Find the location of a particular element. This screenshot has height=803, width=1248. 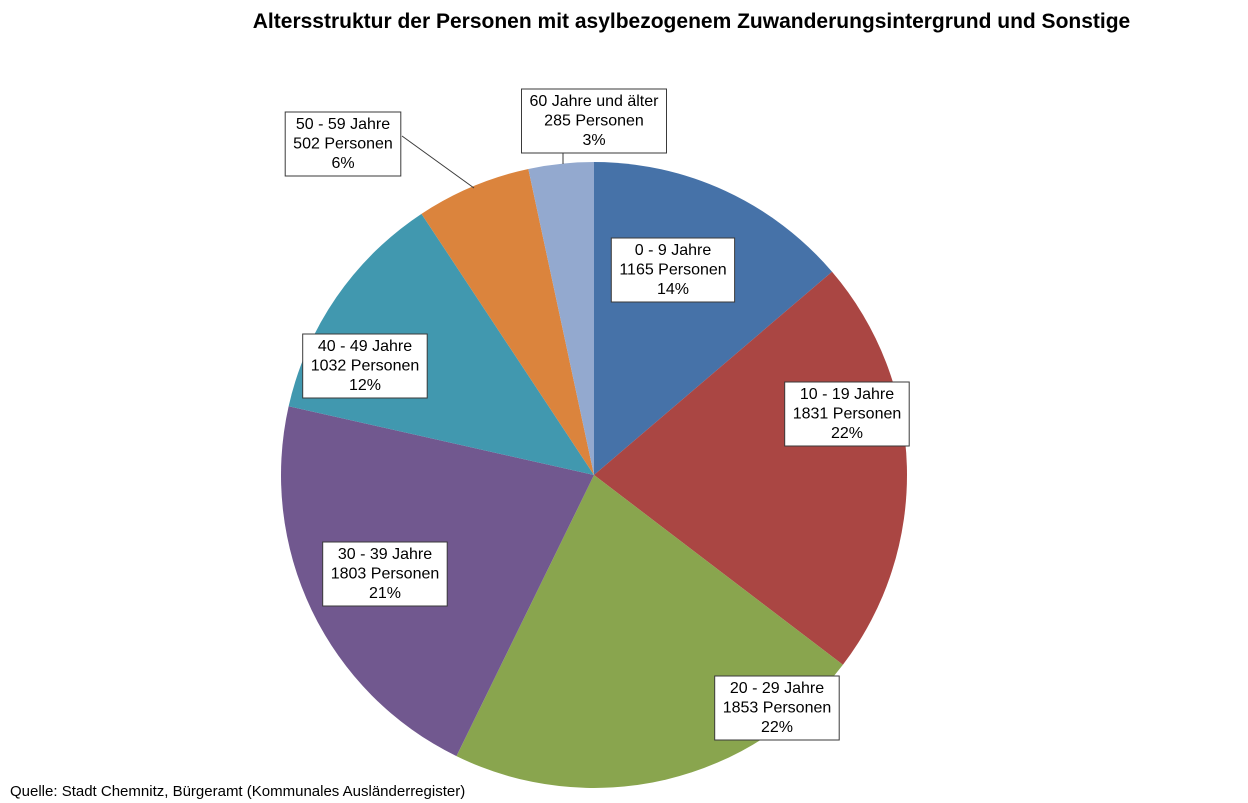

leader-line-50-59-jahre is located at coordinates (438, 162).